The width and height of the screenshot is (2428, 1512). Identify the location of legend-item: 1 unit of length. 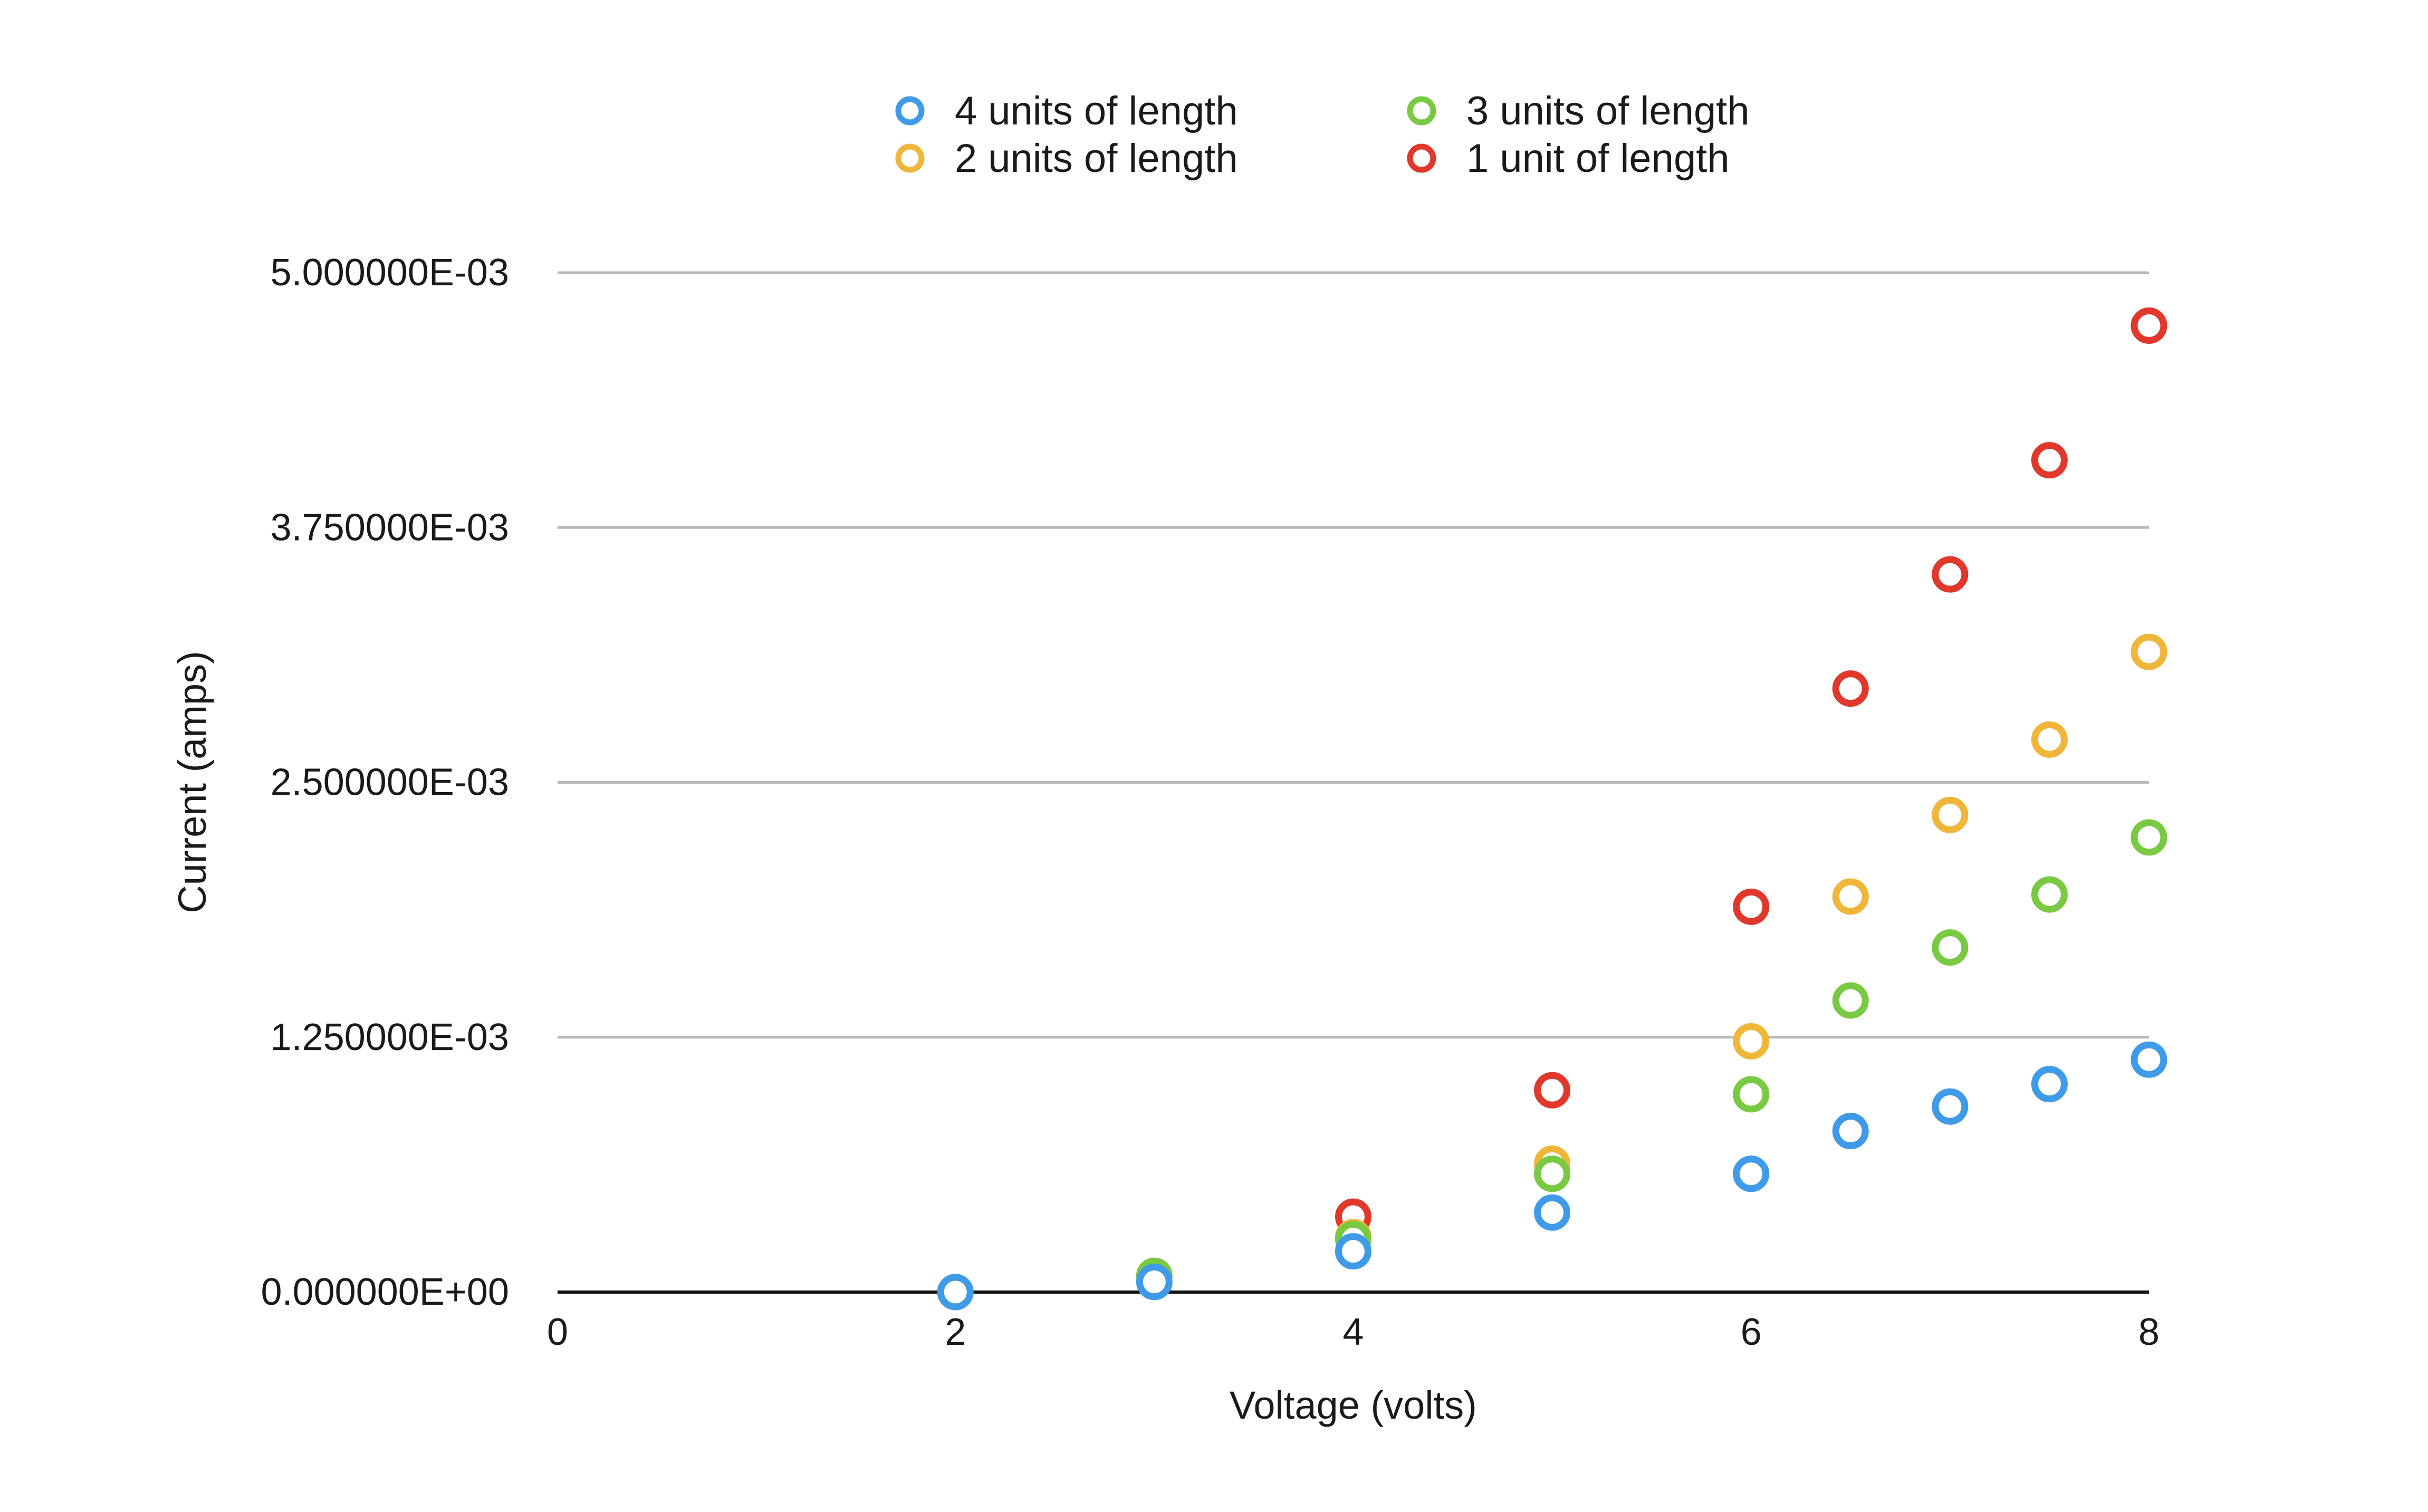
(1568, 158).